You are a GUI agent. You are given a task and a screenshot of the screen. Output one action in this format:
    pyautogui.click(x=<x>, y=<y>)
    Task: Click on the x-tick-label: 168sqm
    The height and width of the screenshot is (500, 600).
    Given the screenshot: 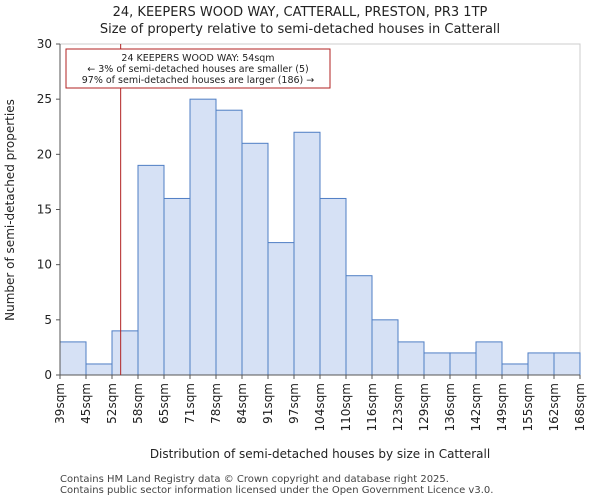 What is the action you would take?
    pyautogui.click(x=580, y=407)
    